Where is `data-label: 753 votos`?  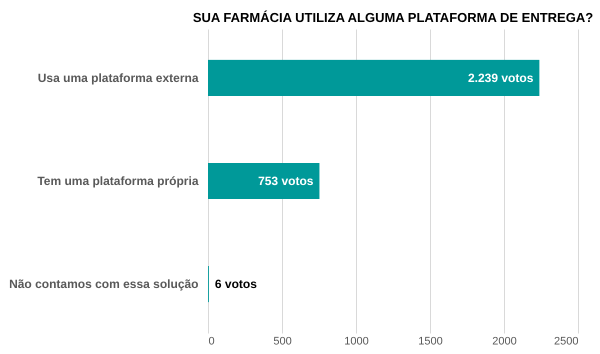 data-label: 753 votos is located at coordinates (286, 181).